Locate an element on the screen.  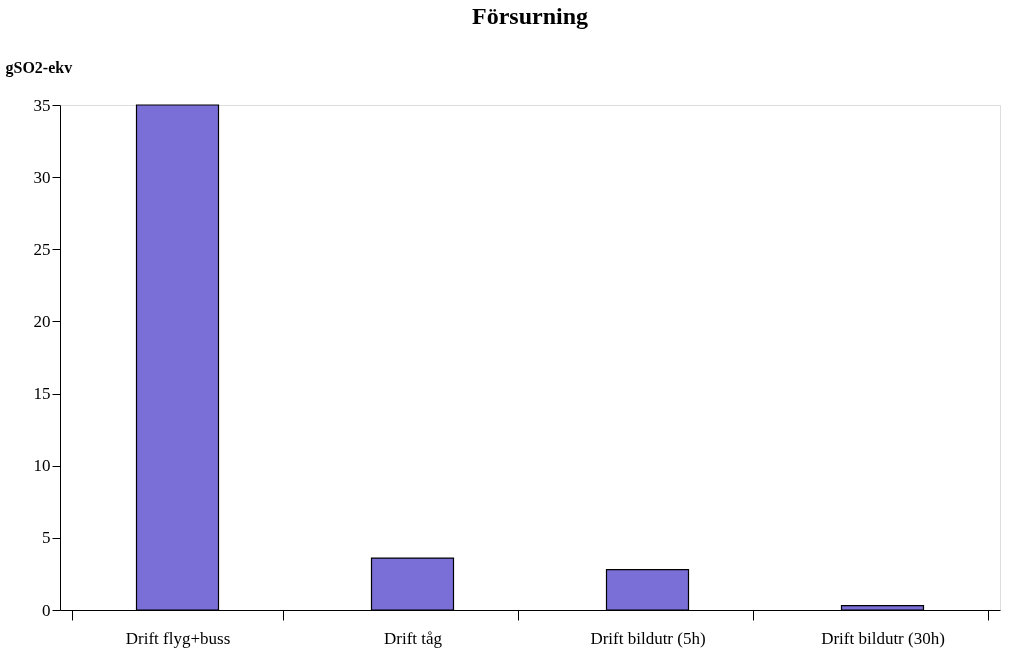
x-tick-label: Drift flyg+buss is located at coordinates (178, 638).